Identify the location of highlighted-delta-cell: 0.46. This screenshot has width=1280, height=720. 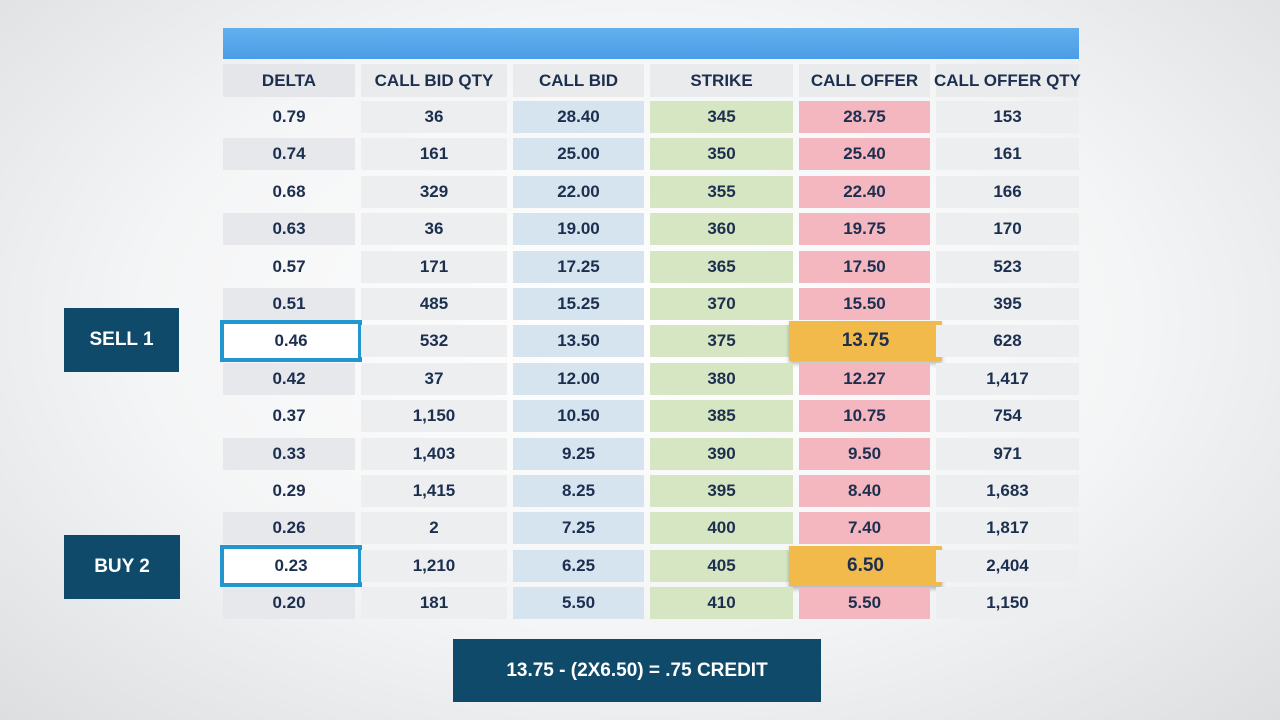
(291, 341).